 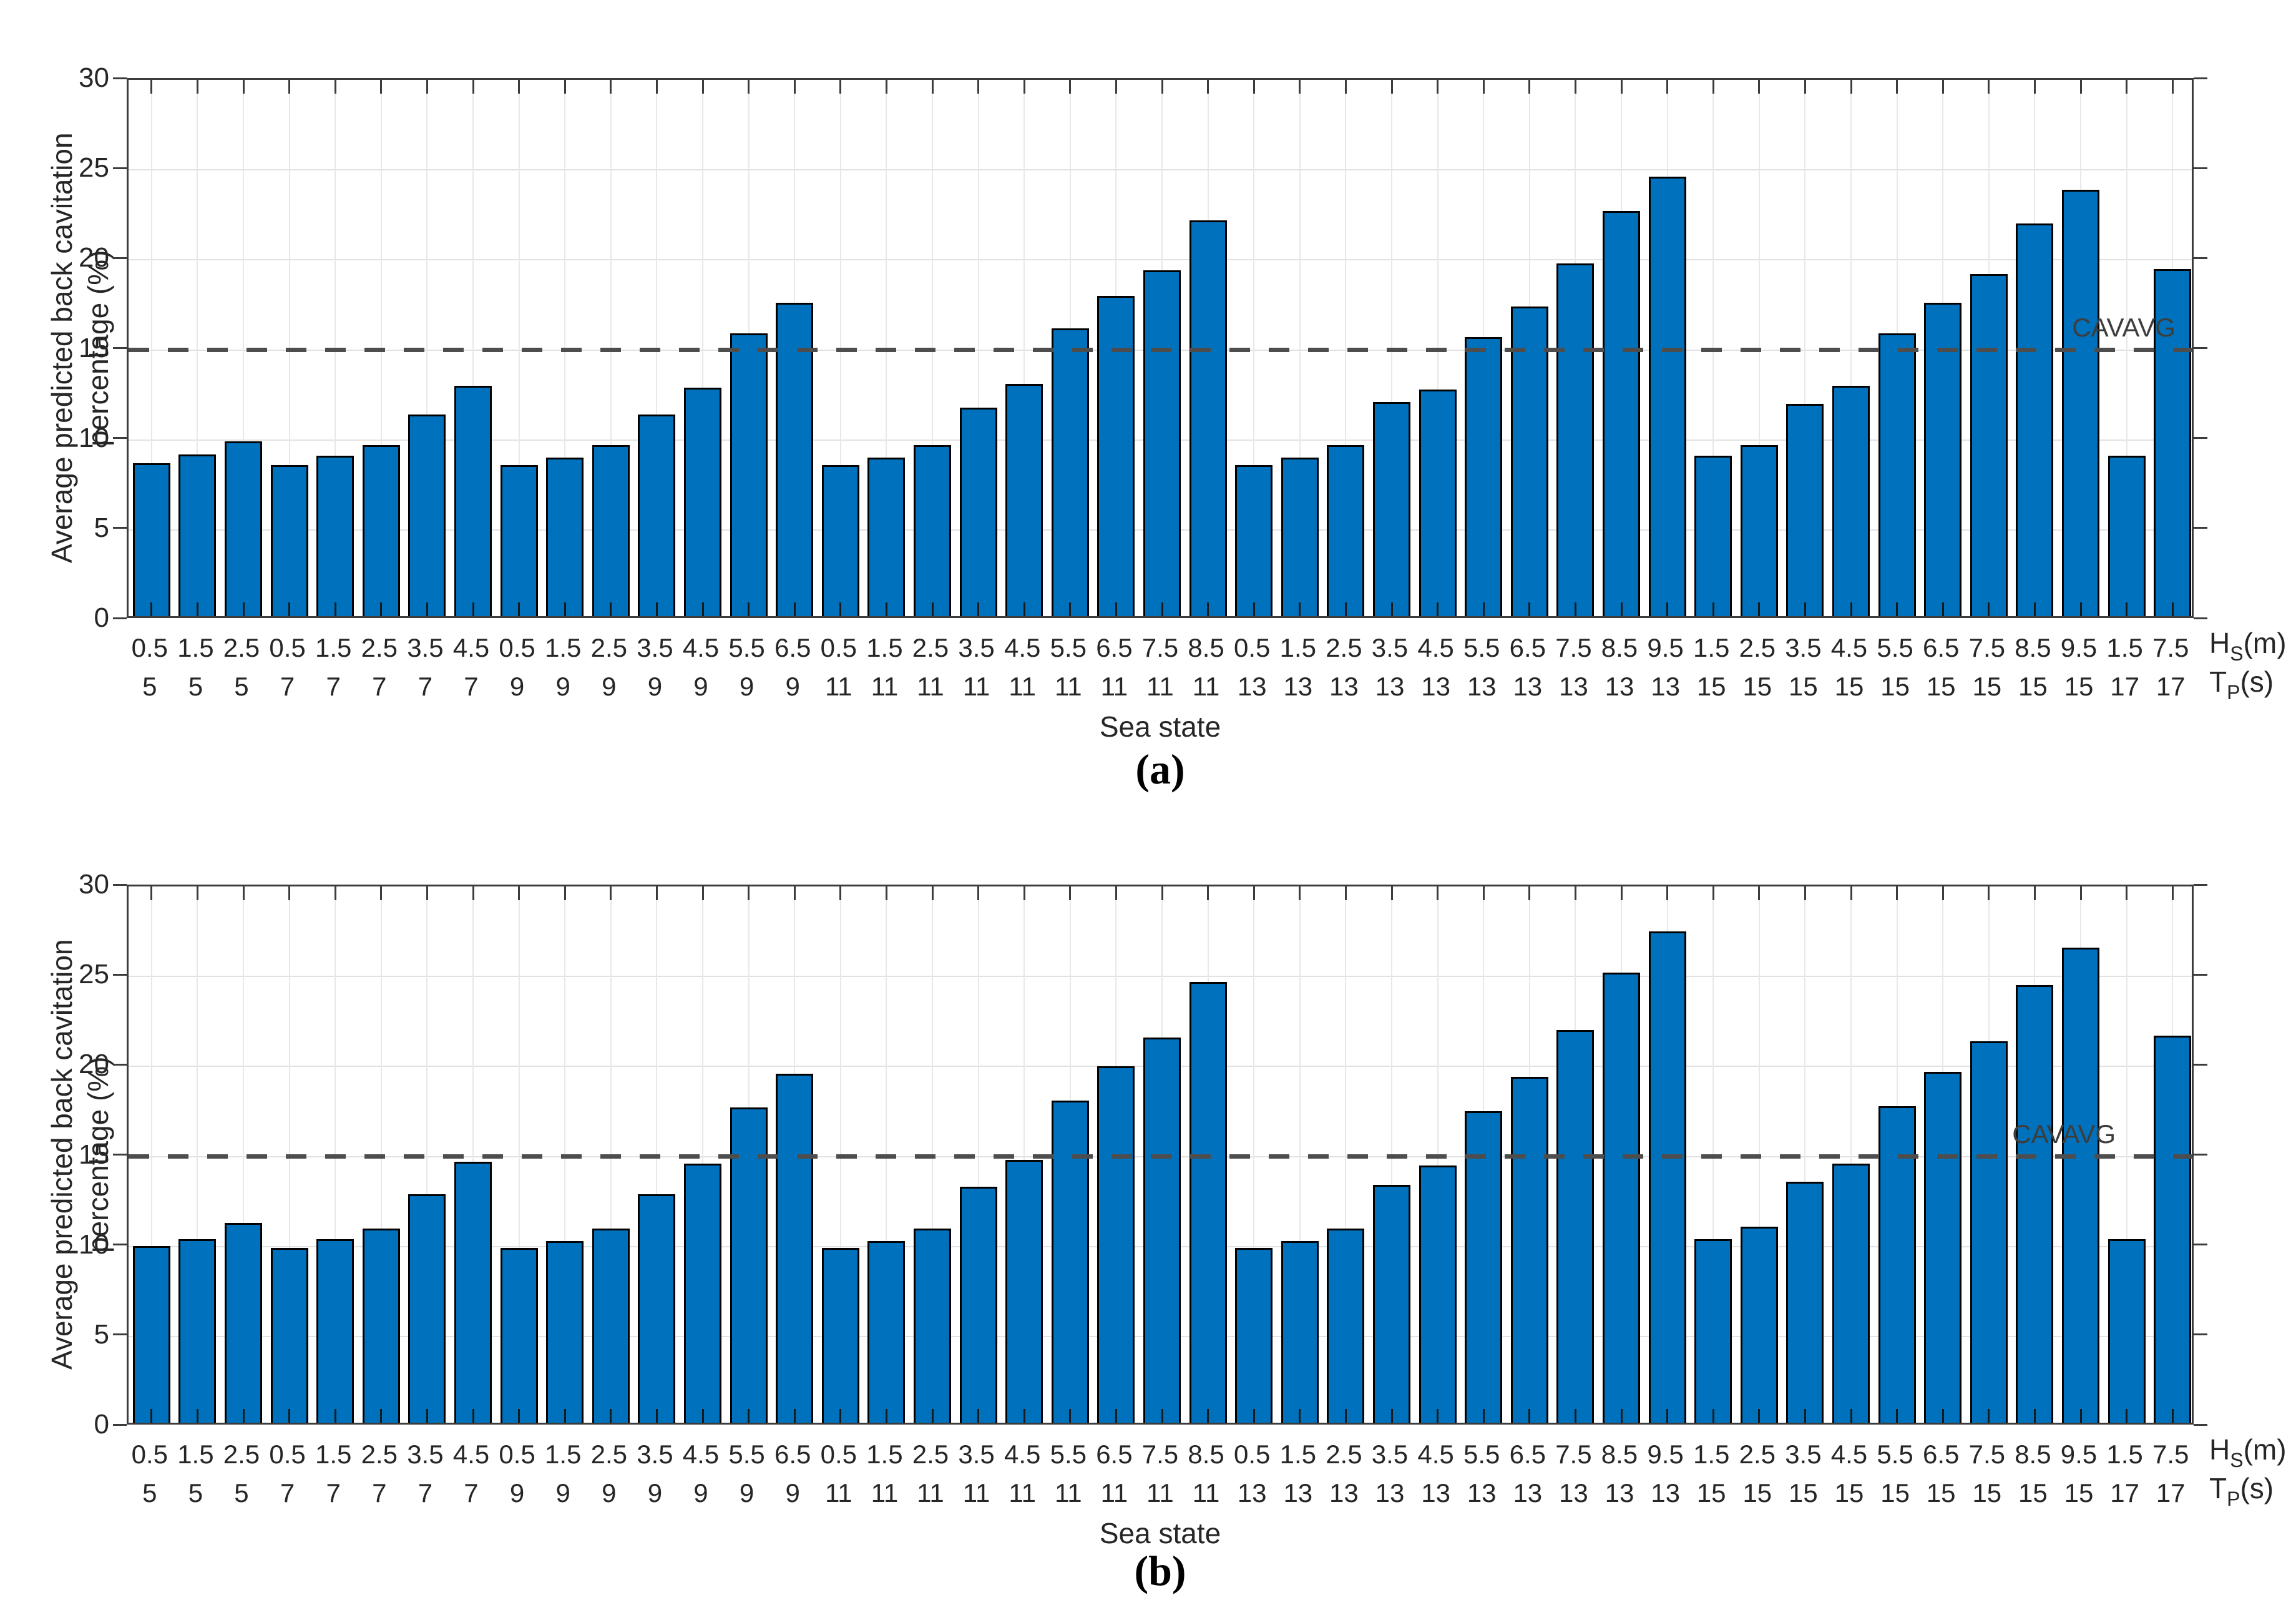 I want to click on x-tick-label-tp: 17, so click(x=2124, y=686).